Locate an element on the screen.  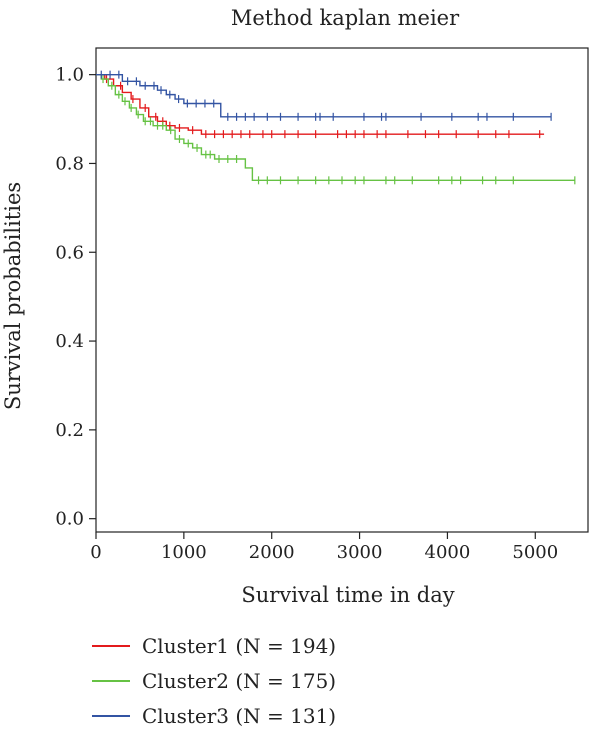
x-tick-label: 5000 is located at coordinates (535, 552).